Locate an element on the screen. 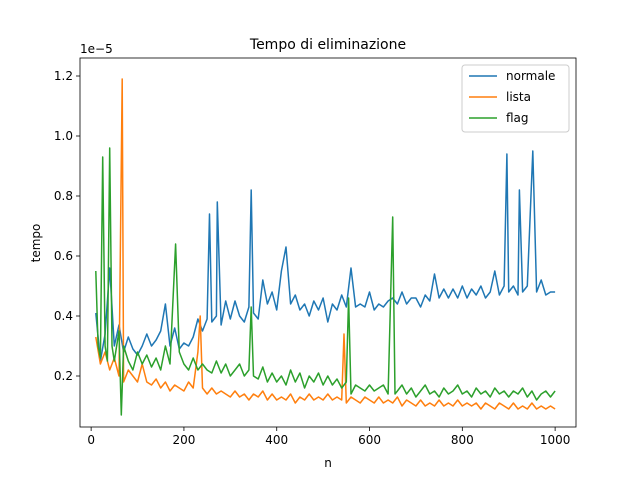 This screenshot has height=484, width=640. x-tick-label: 800 is located at coordinates (462, 440).